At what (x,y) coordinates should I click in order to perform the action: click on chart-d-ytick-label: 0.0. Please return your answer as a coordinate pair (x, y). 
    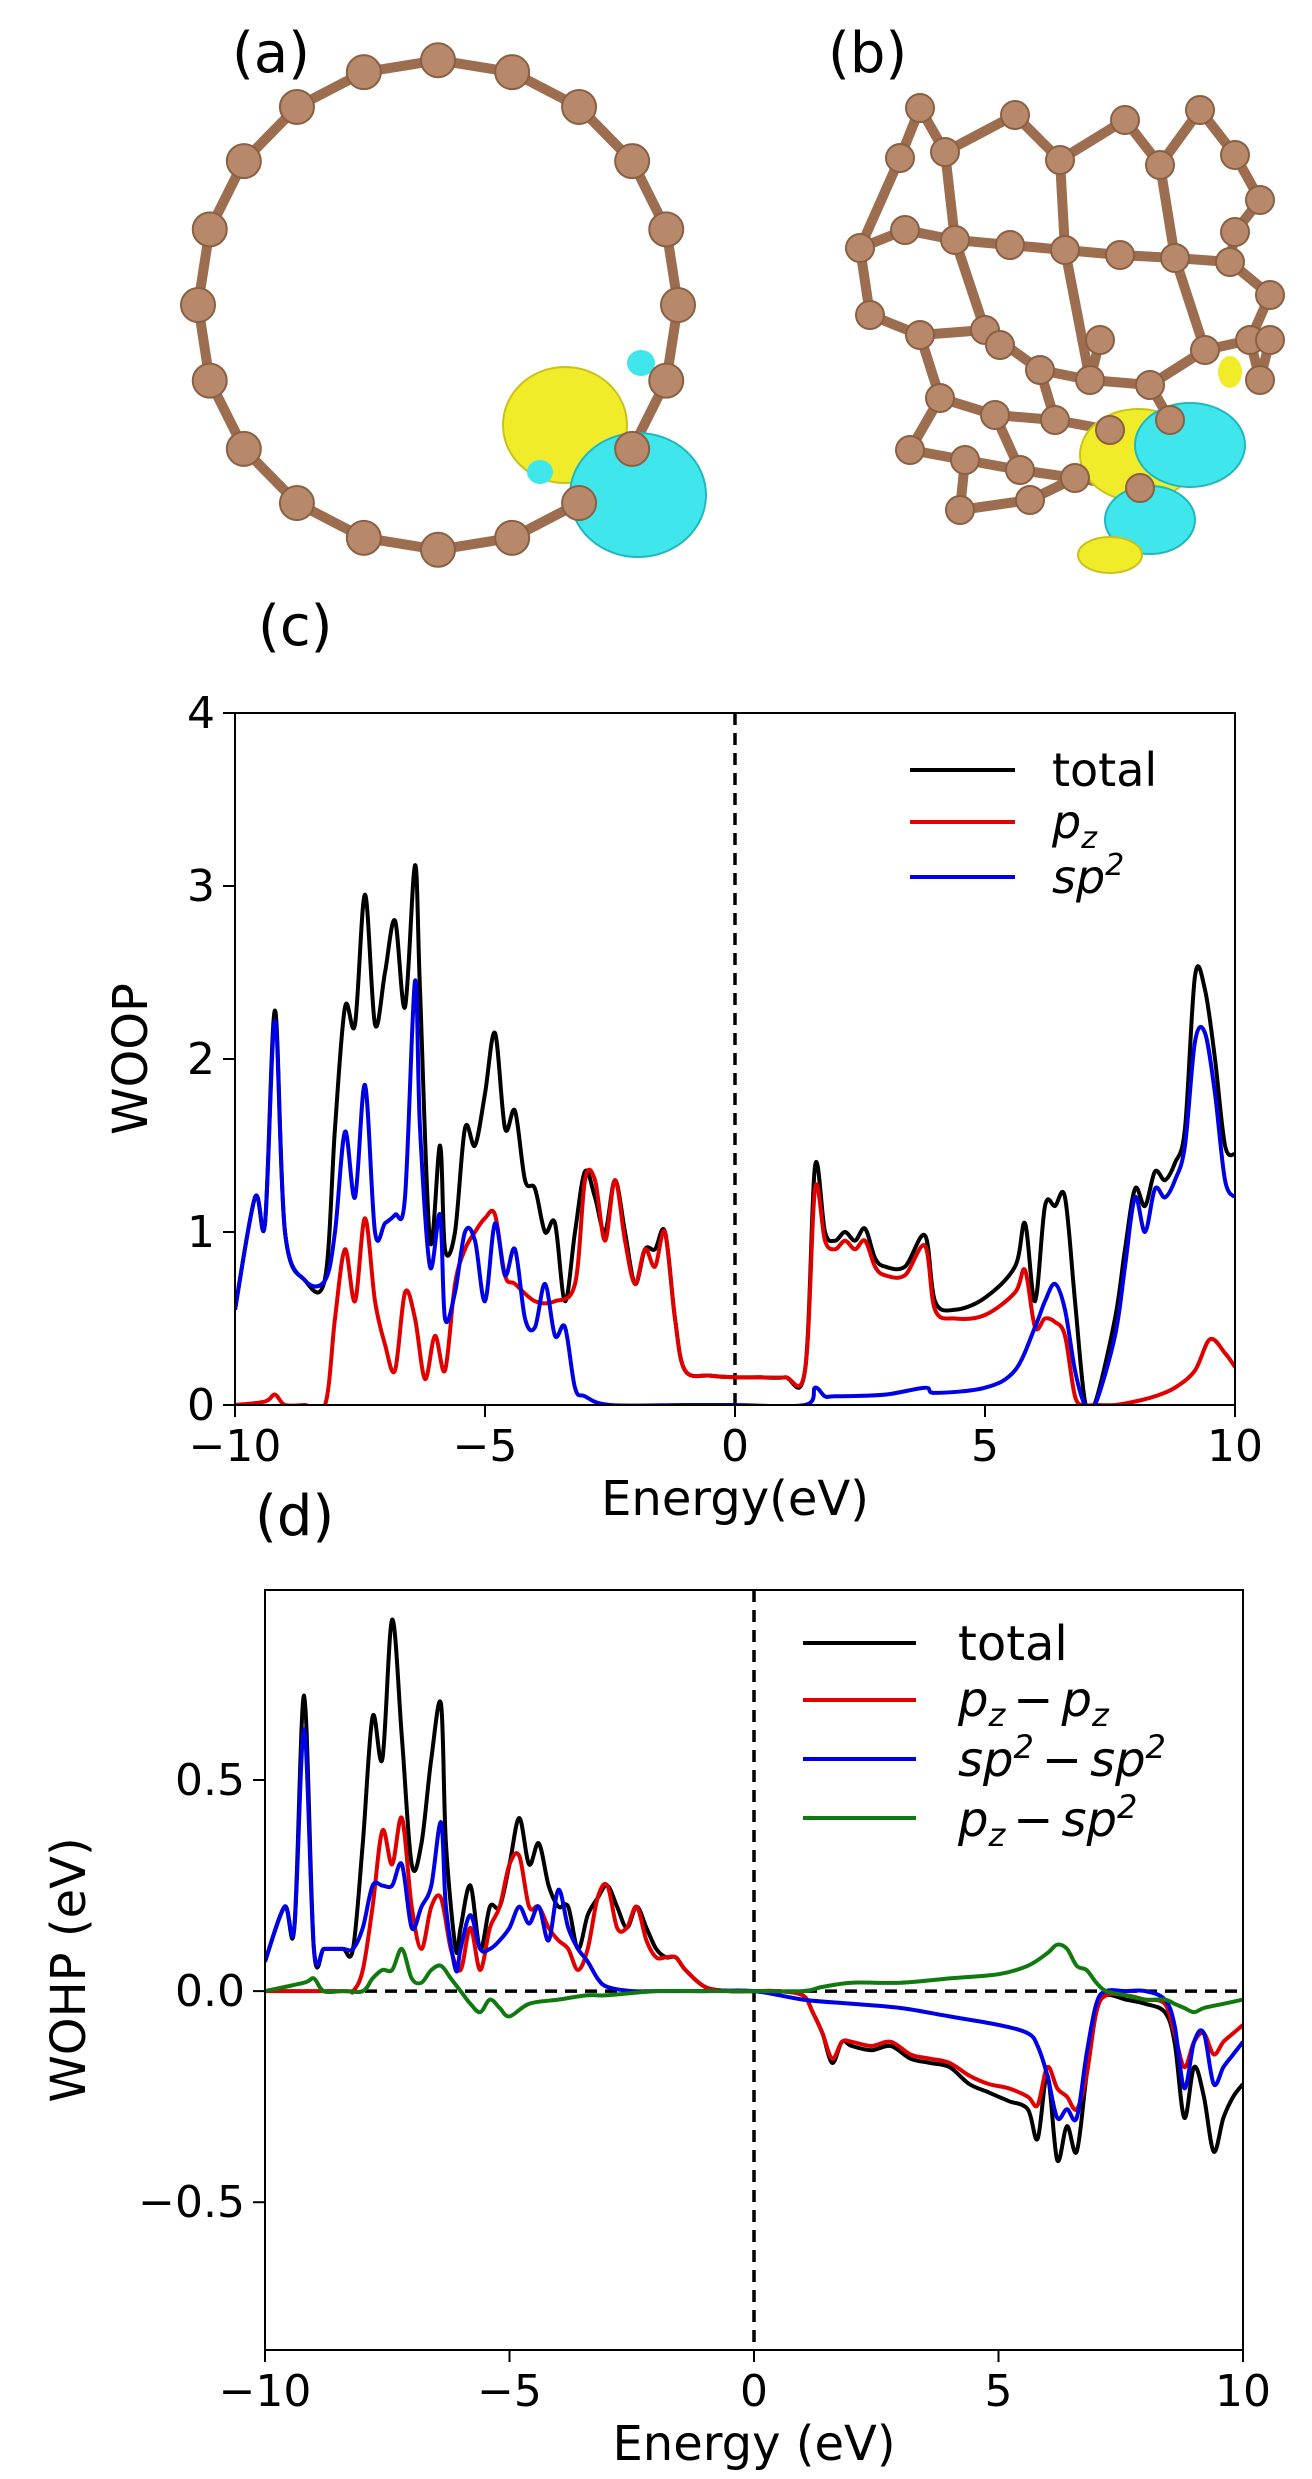
    Looking at the image, I should click on (210, 1991).